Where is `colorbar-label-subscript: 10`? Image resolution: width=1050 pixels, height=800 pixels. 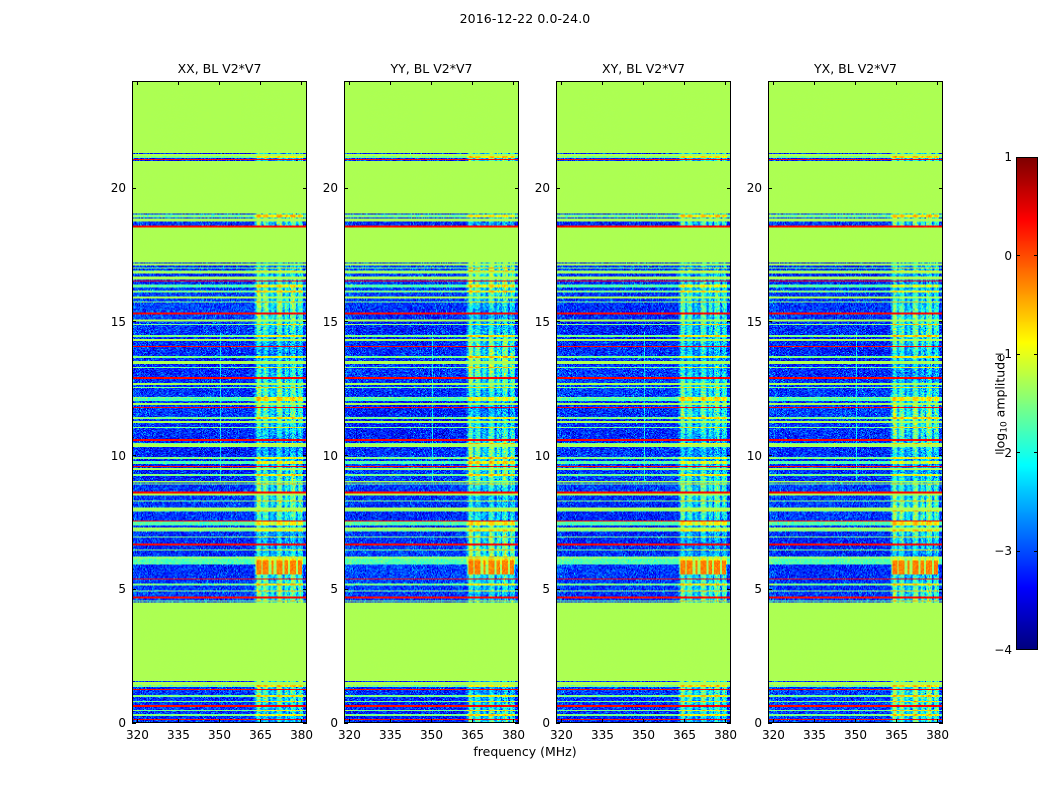 colorbar-label-subscript: 10 is located at coordinates (1004, 427).